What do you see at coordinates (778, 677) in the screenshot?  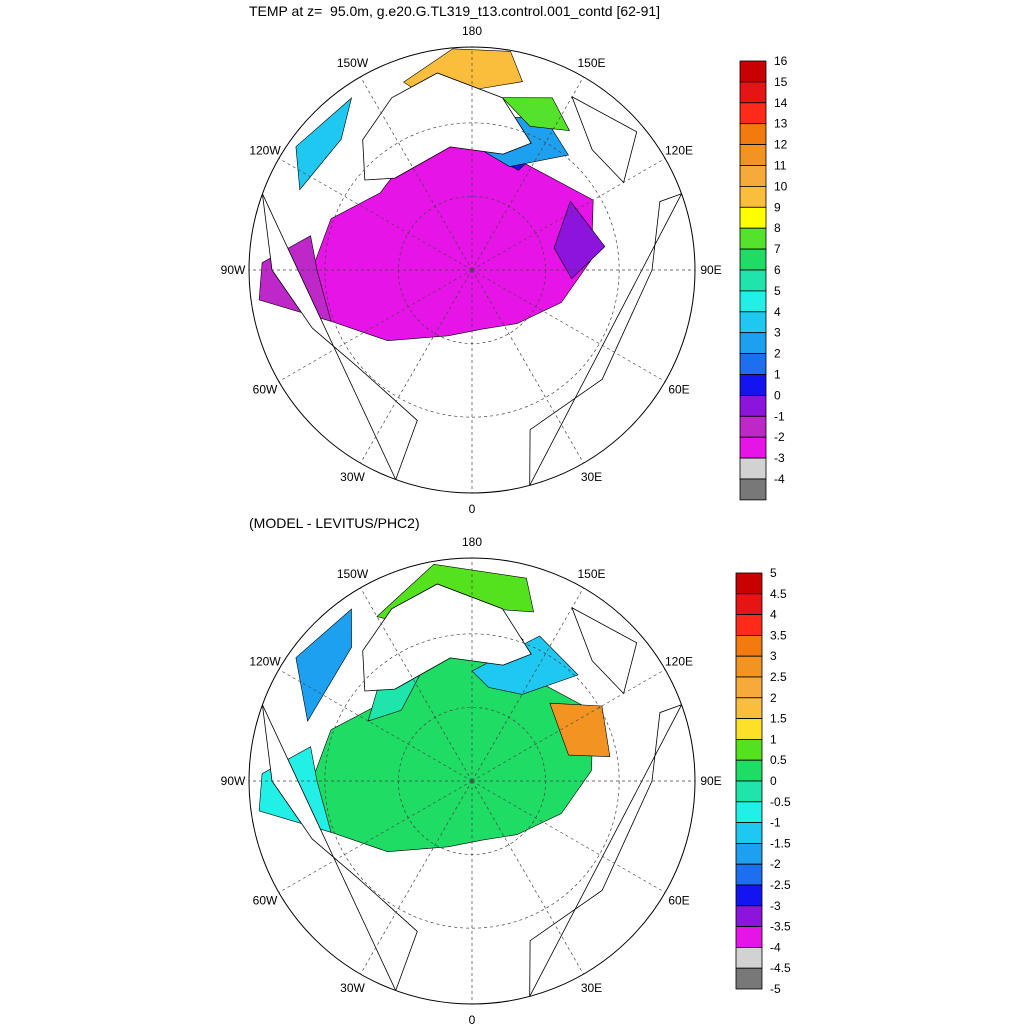 I see `colorbar-tick-label: 2.5` at bounding box center [778, 677].